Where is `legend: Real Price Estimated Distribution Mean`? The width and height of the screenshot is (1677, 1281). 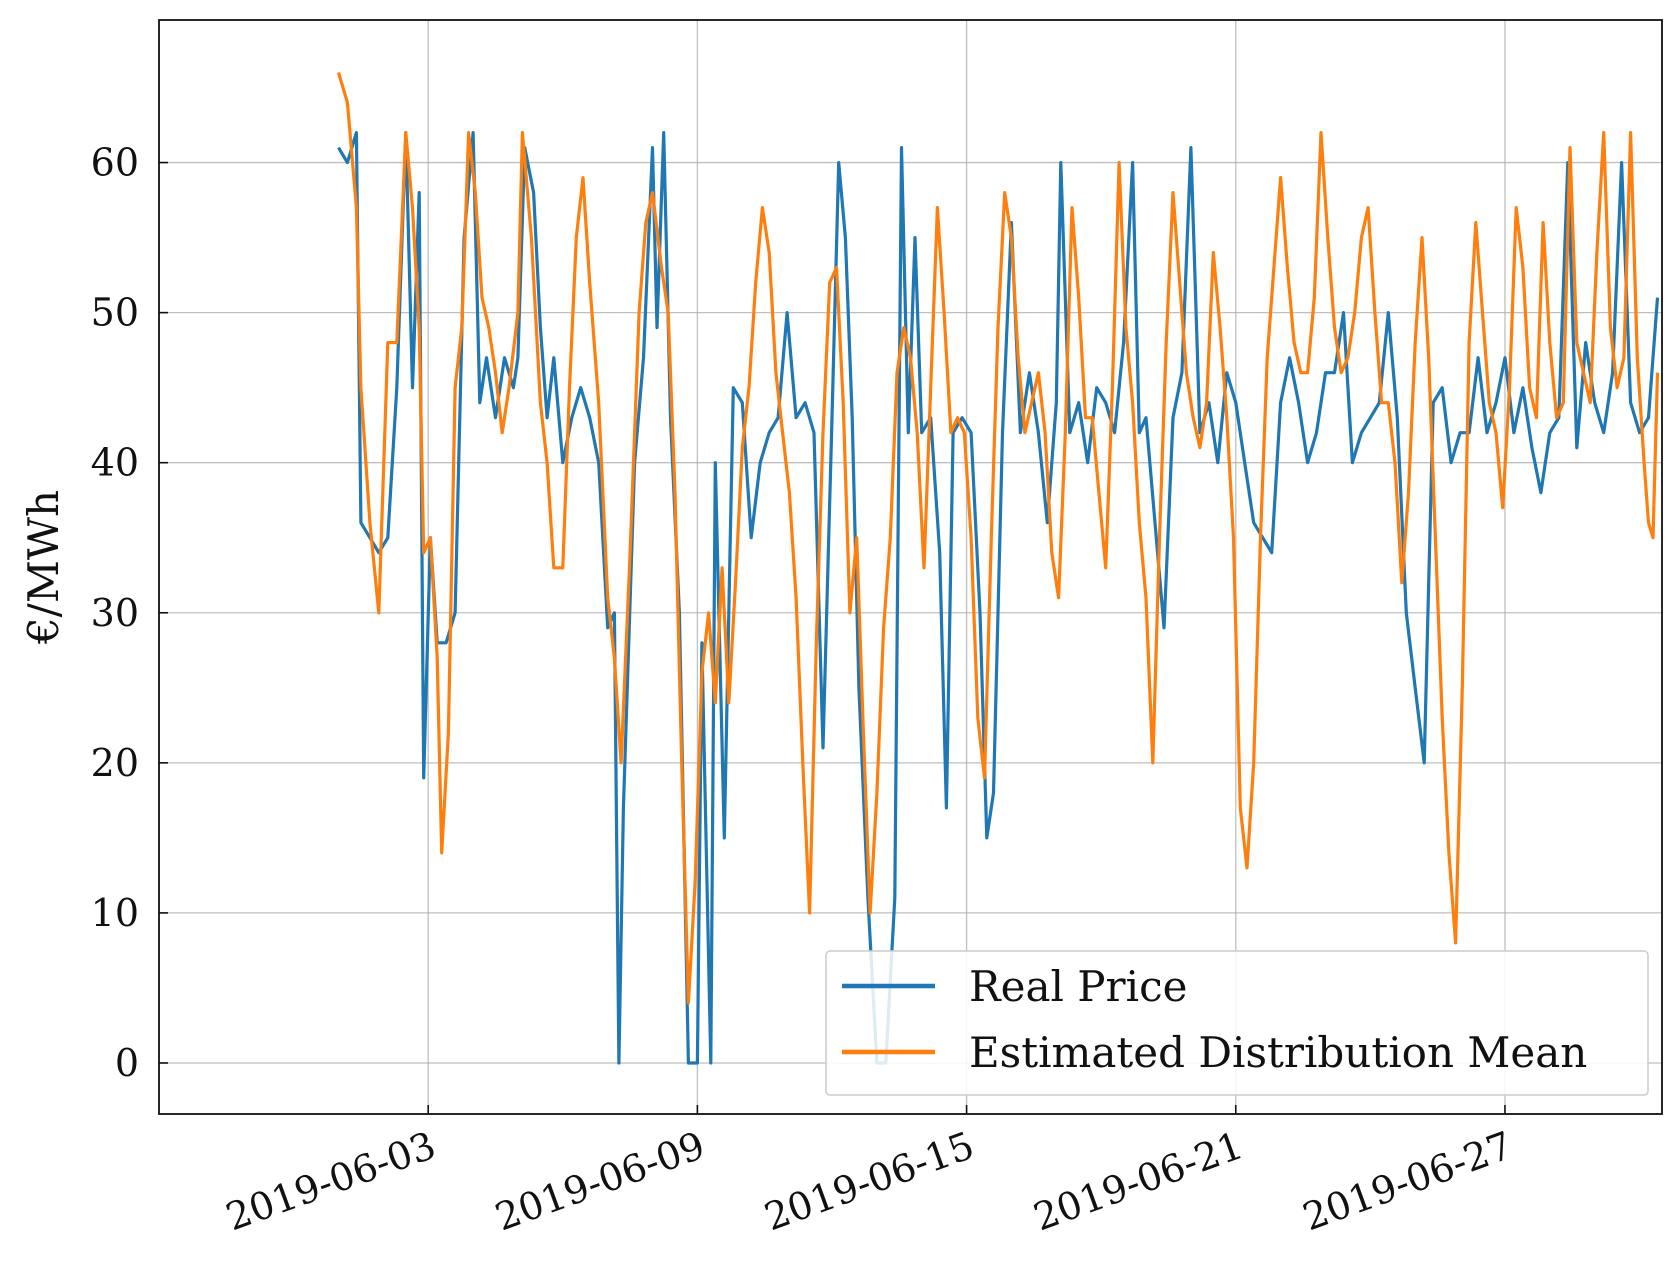 legend: Real Price Estimated Distribution Mean is located at coordinates (1237, 1023).